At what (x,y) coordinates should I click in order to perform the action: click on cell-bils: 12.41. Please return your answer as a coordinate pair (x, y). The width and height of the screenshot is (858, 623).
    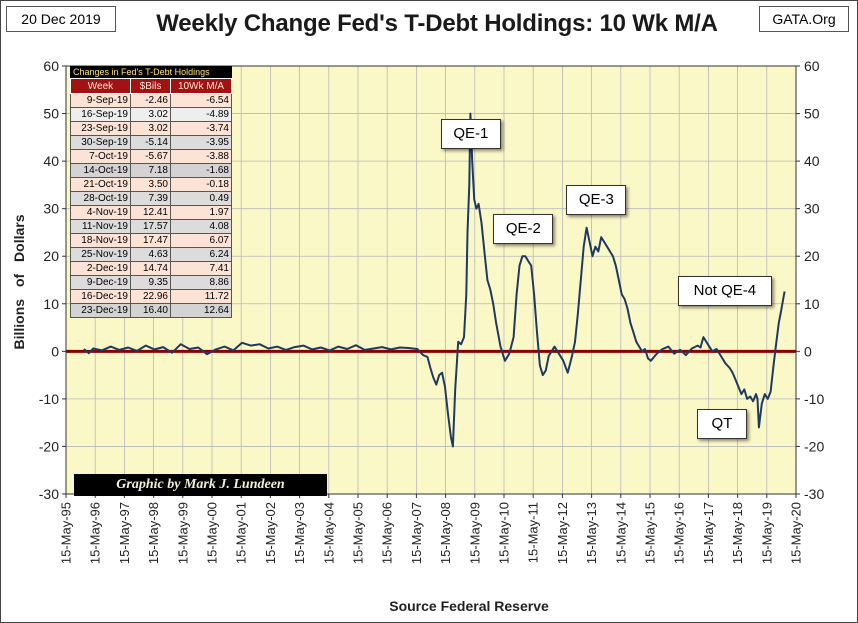
    Looking at the image, I should click on (150, 212).